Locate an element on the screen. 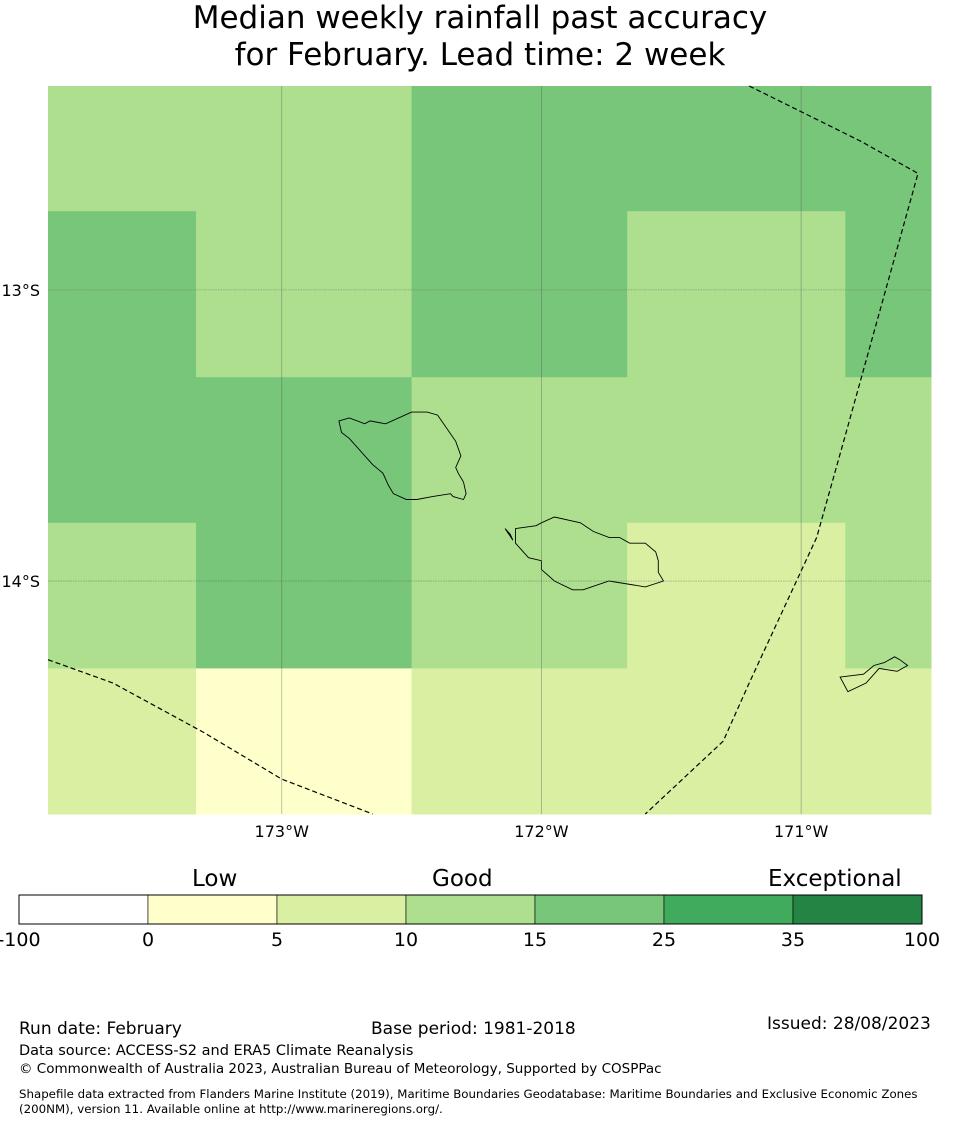 This screenshot has height=1125, width=960. colorbar-frame is located at coordinates (470, 909).